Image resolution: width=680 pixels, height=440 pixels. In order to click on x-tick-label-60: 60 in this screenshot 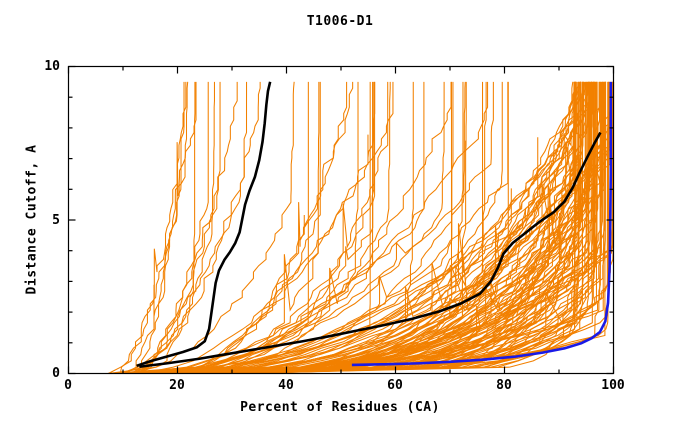, I will do `click(395, 385)`.